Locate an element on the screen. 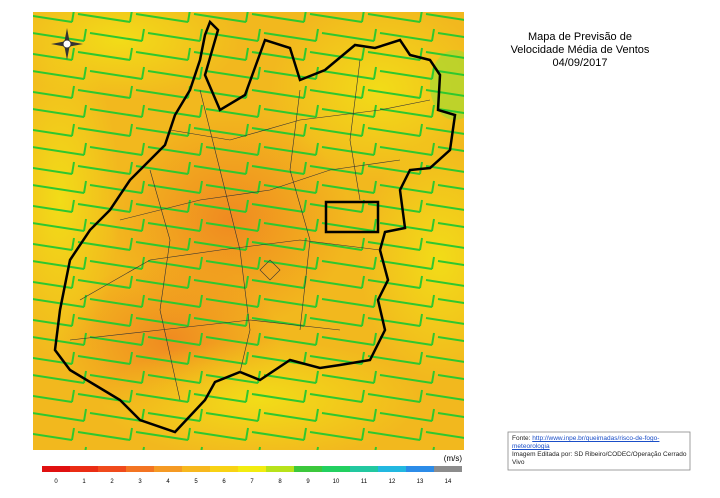 This screenshot has width=720, height=498. legend-label: 10 is located at coordinates (336, 482).